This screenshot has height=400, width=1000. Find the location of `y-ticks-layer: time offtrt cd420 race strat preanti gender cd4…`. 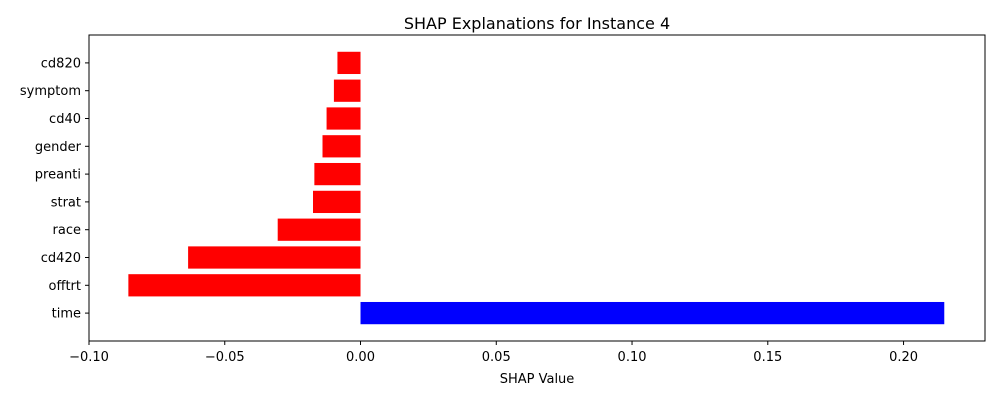

y-ticks-layer: time offtrt cd420 race strat preanti gender cd4… is located at coordinates (54, 189).